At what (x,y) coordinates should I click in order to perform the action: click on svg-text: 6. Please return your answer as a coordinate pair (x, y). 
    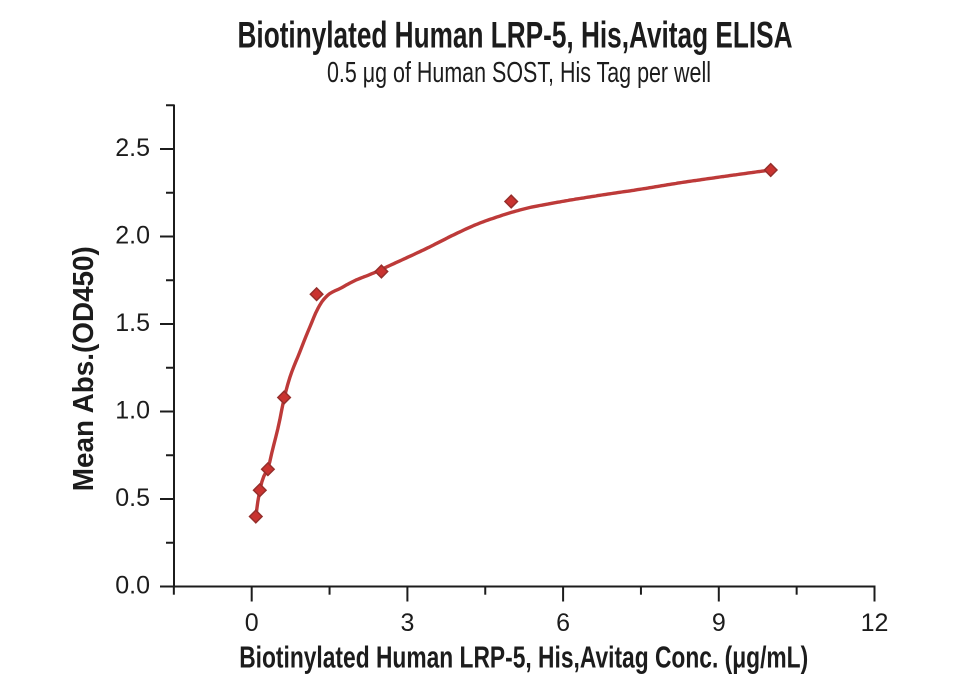
    Looking at the image, I should click on (563, 623).